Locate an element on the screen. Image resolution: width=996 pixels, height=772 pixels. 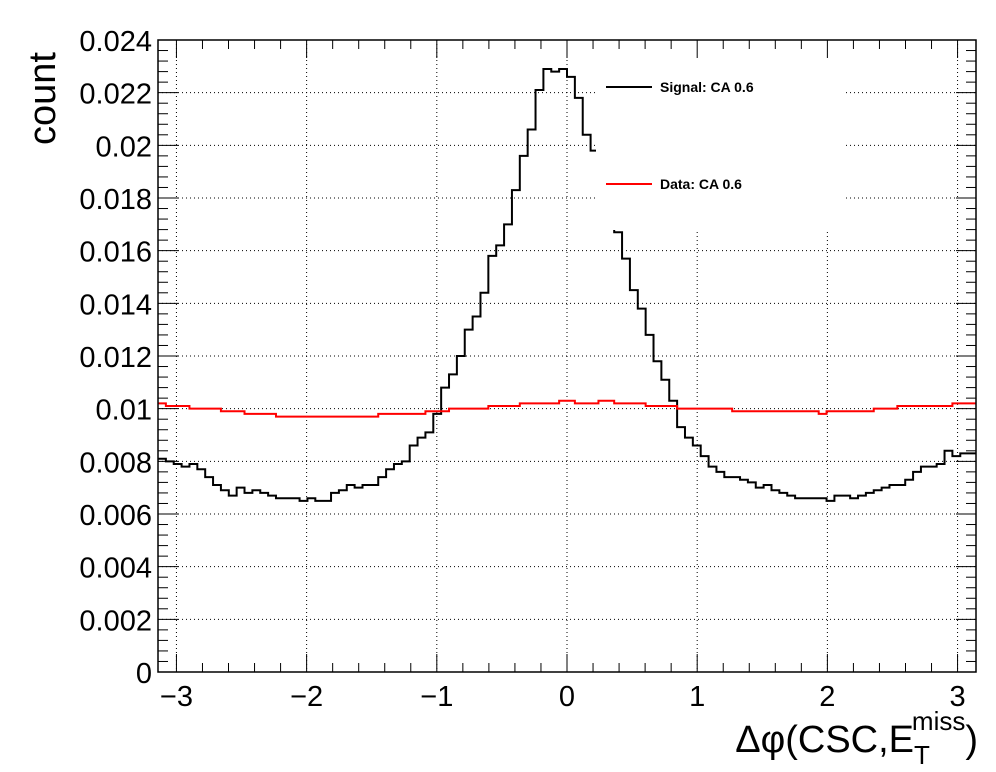
legend: Signal: CA 0.6 Data: CA 0.6 is located at coordinates (720, 135).